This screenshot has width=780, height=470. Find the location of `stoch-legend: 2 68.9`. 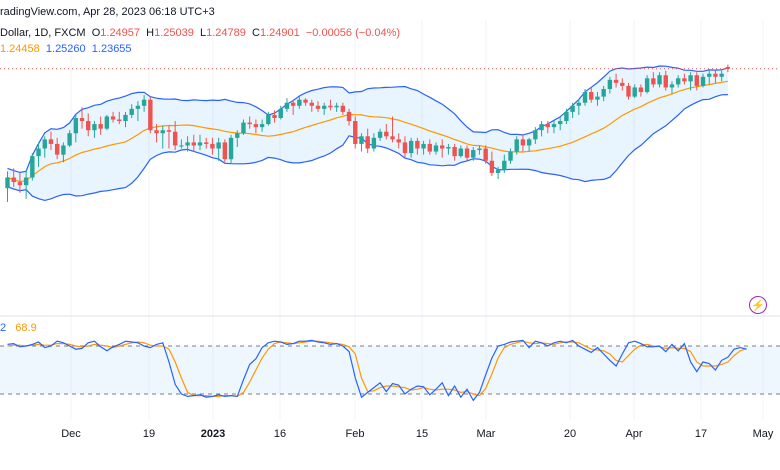

stoch-legend: 2 68.9 is located at coordinates (18, 328).